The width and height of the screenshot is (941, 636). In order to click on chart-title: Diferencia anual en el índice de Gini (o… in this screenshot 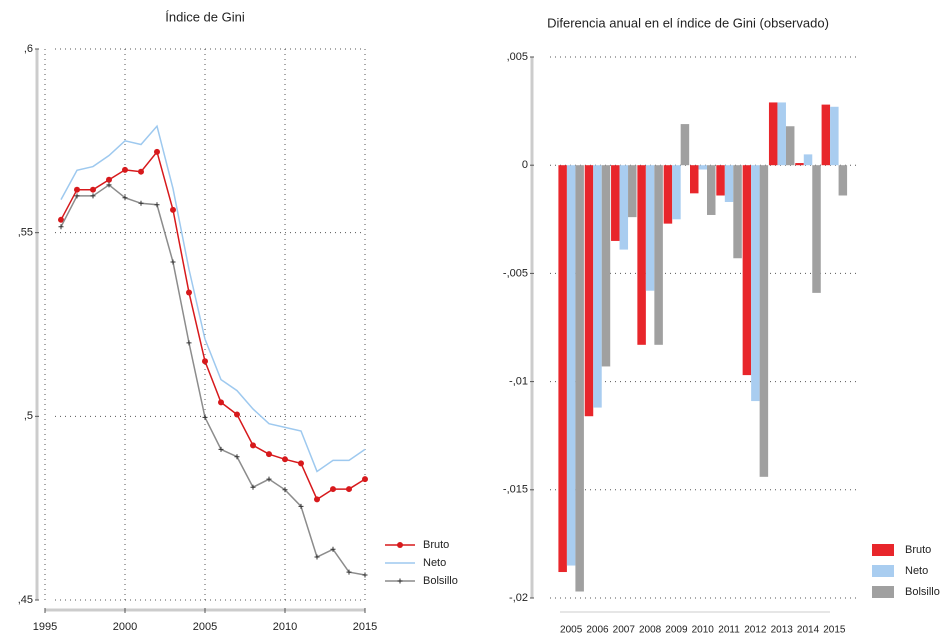, I will do `click(688, 22)`.